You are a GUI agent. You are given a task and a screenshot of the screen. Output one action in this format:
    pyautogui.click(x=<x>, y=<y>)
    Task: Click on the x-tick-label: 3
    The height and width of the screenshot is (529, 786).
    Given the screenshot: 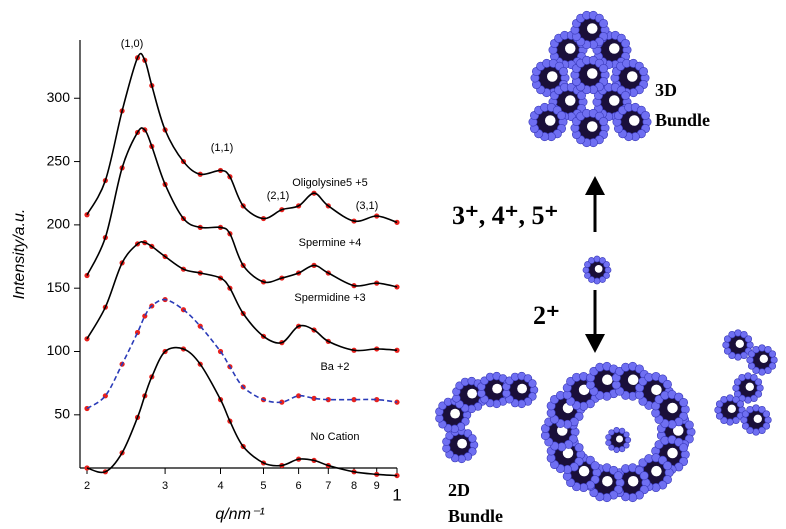 What is the action you would take?
    pyautogui.click(x=165, y=486)
    